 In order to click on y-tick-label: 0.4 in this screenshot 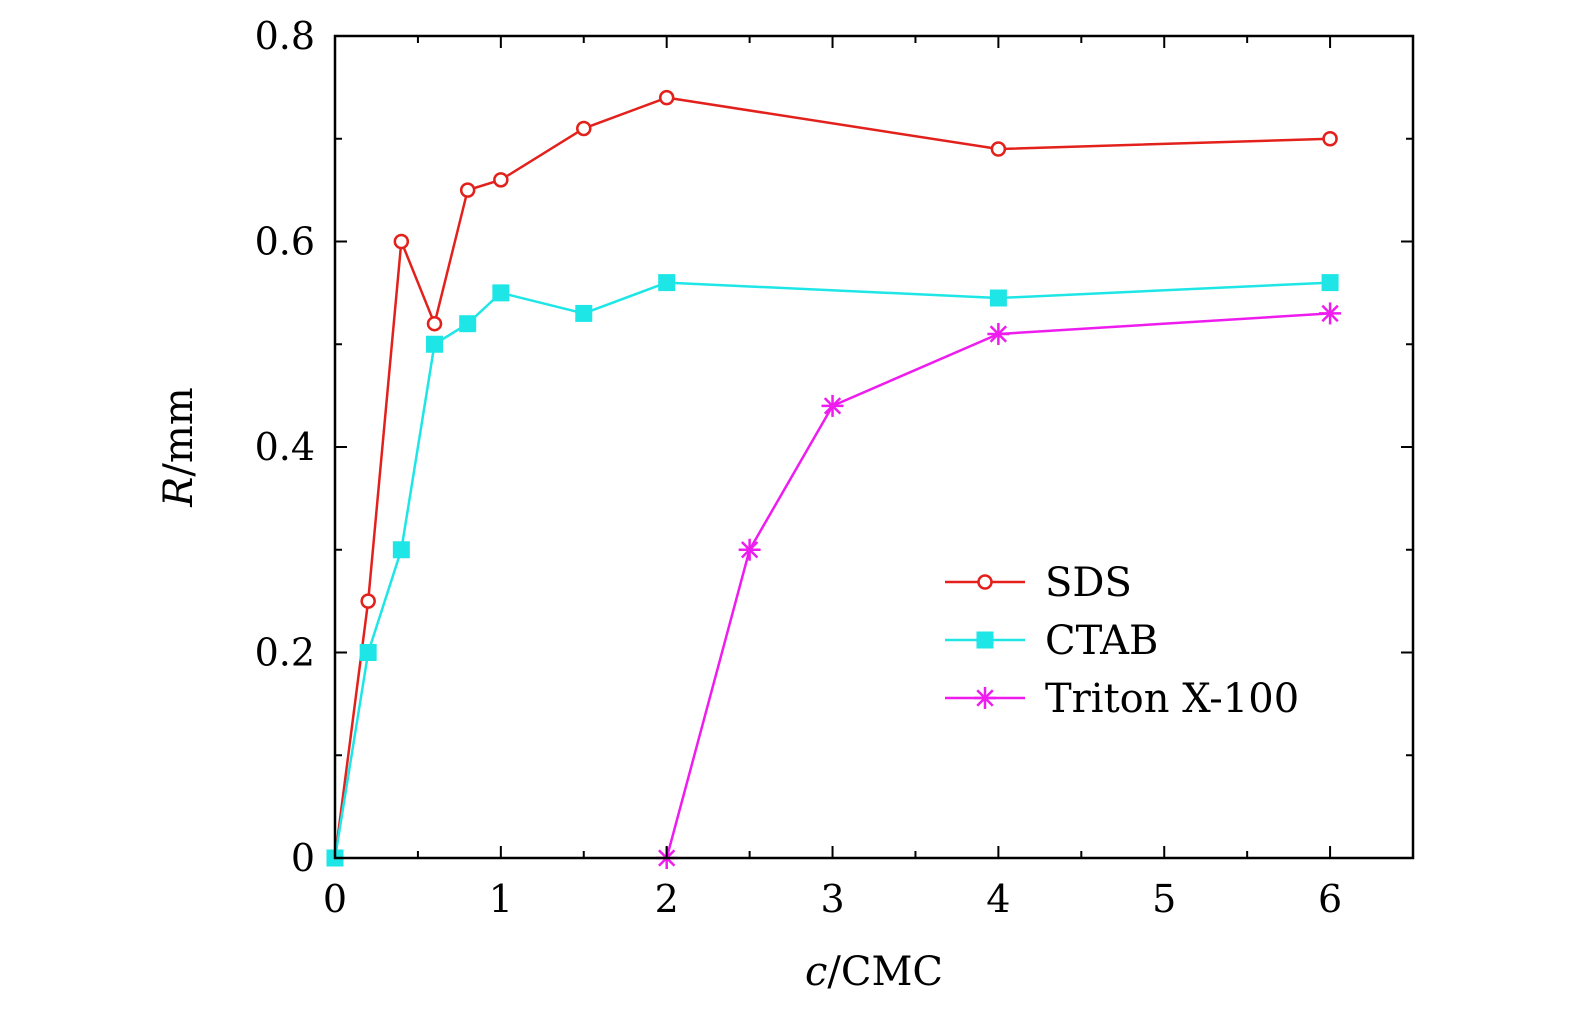, I will do `click(285, 447)`.